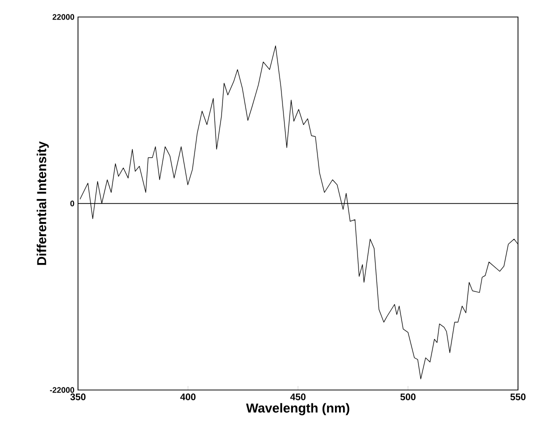  What do you see at coordinates (298, 397) in the screenshot?
I see `x-tick-label: 450` at bounding box center [298, 397].